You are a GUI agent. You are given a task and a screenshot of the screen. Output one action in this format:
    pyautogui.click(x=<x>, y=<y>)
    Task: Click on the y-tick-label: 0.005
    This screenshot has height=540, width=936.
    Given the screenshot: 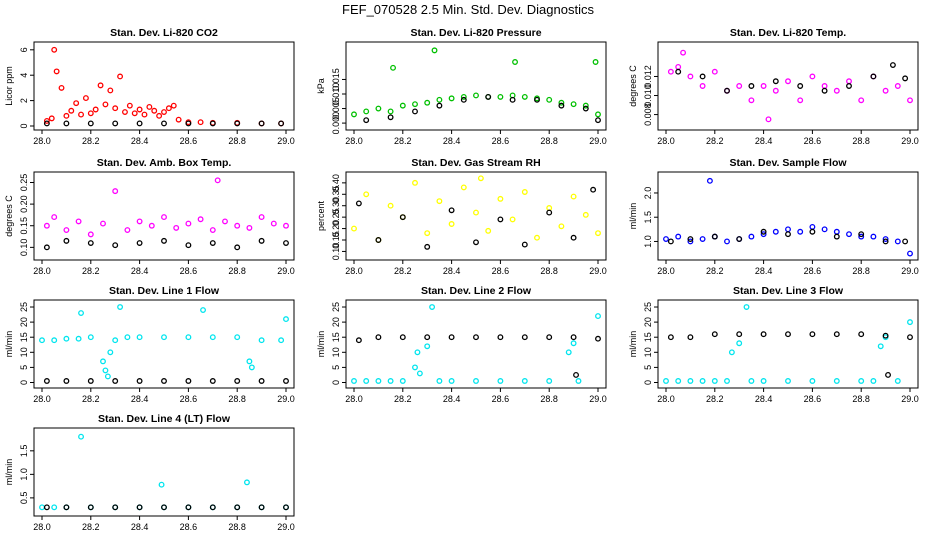 What is the action you would take?
    pyautogui.click(x=336, y=108)
    